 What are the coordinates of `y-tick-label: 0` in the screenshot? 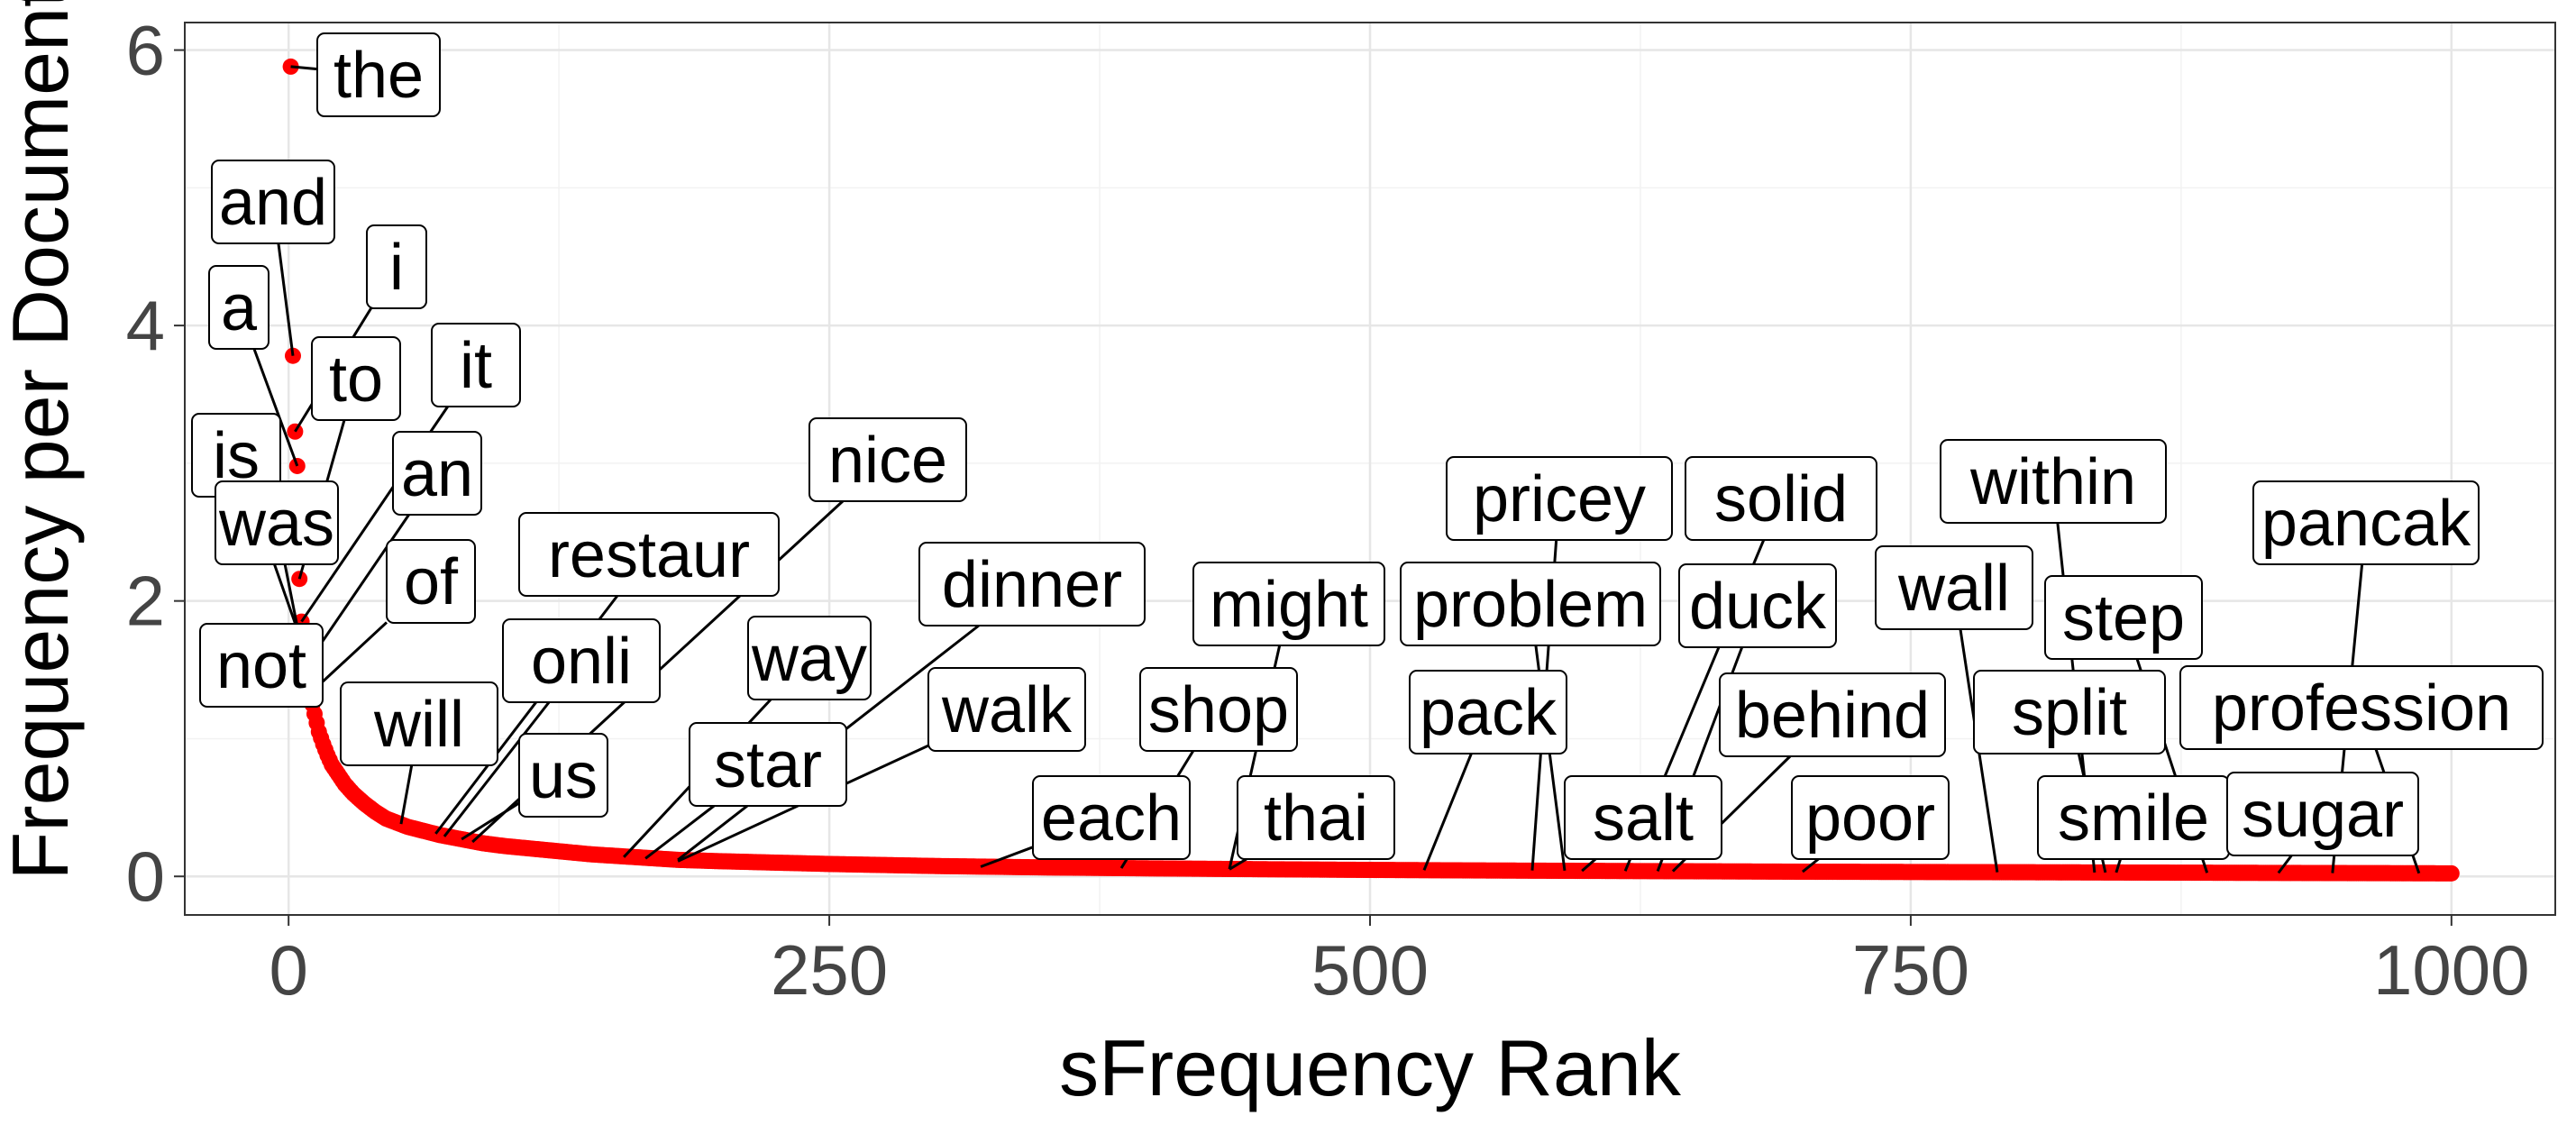 It's located at (145, 877).